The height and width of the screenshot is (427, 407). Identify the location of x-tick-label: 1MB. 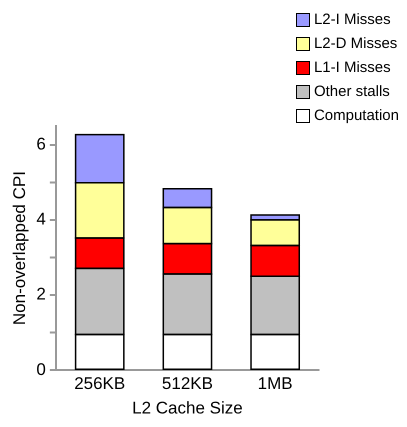
(275, 384).